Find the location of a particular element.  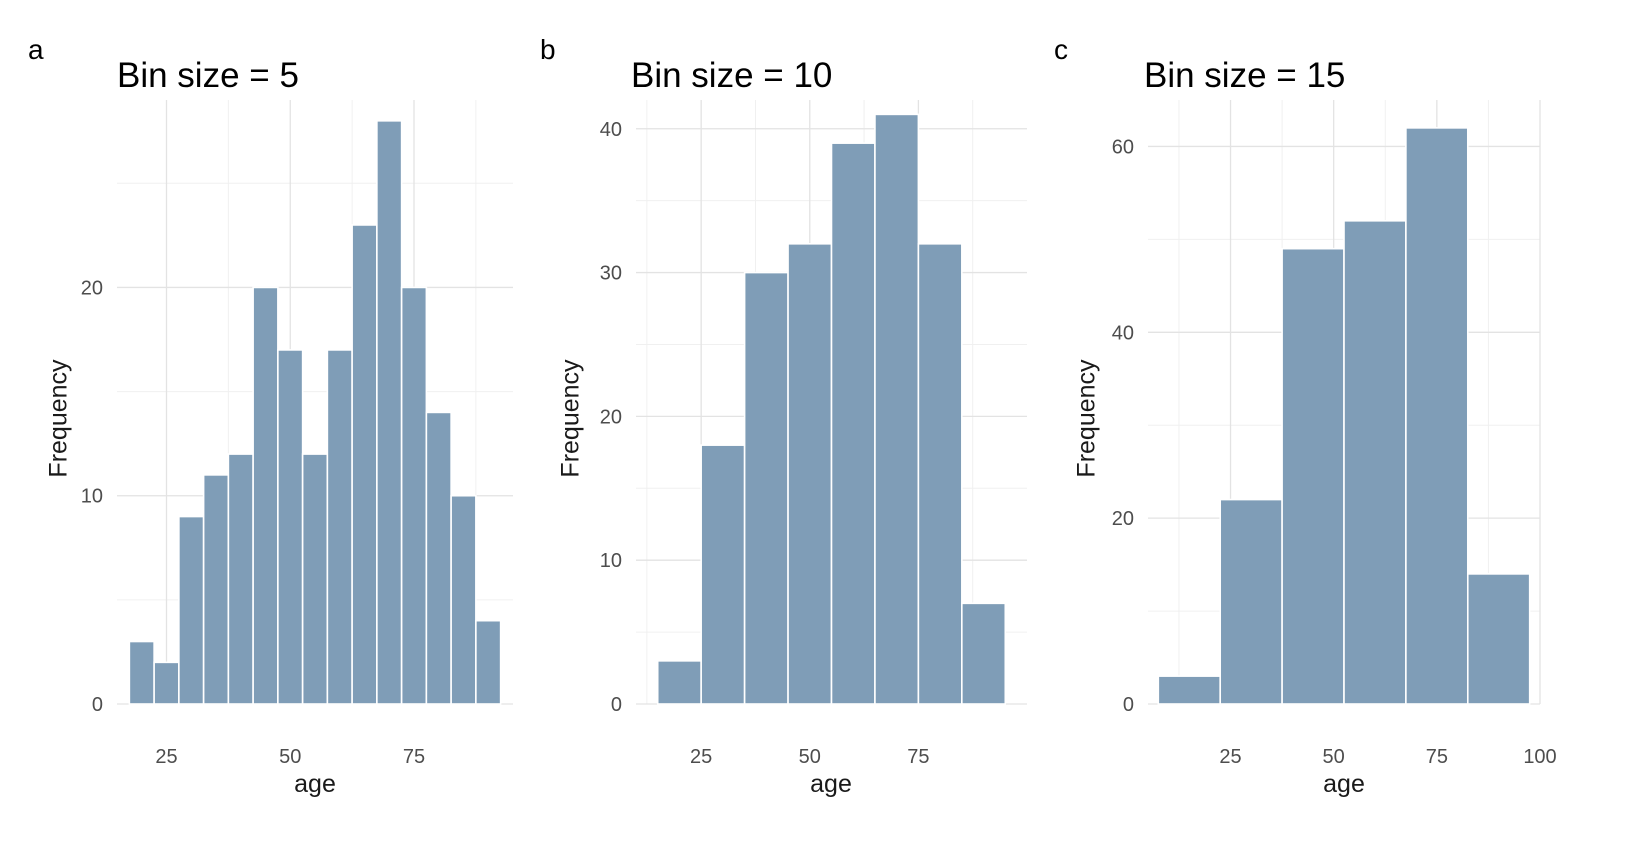

chart-title: Bin size = 5 is located at coordinates (208, 75).